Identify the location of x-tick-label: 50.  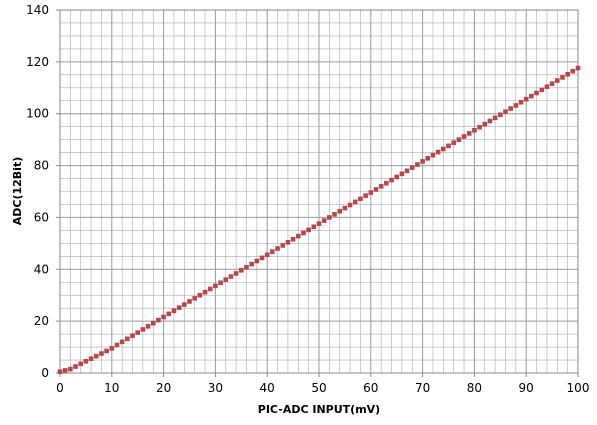
(318, 388).